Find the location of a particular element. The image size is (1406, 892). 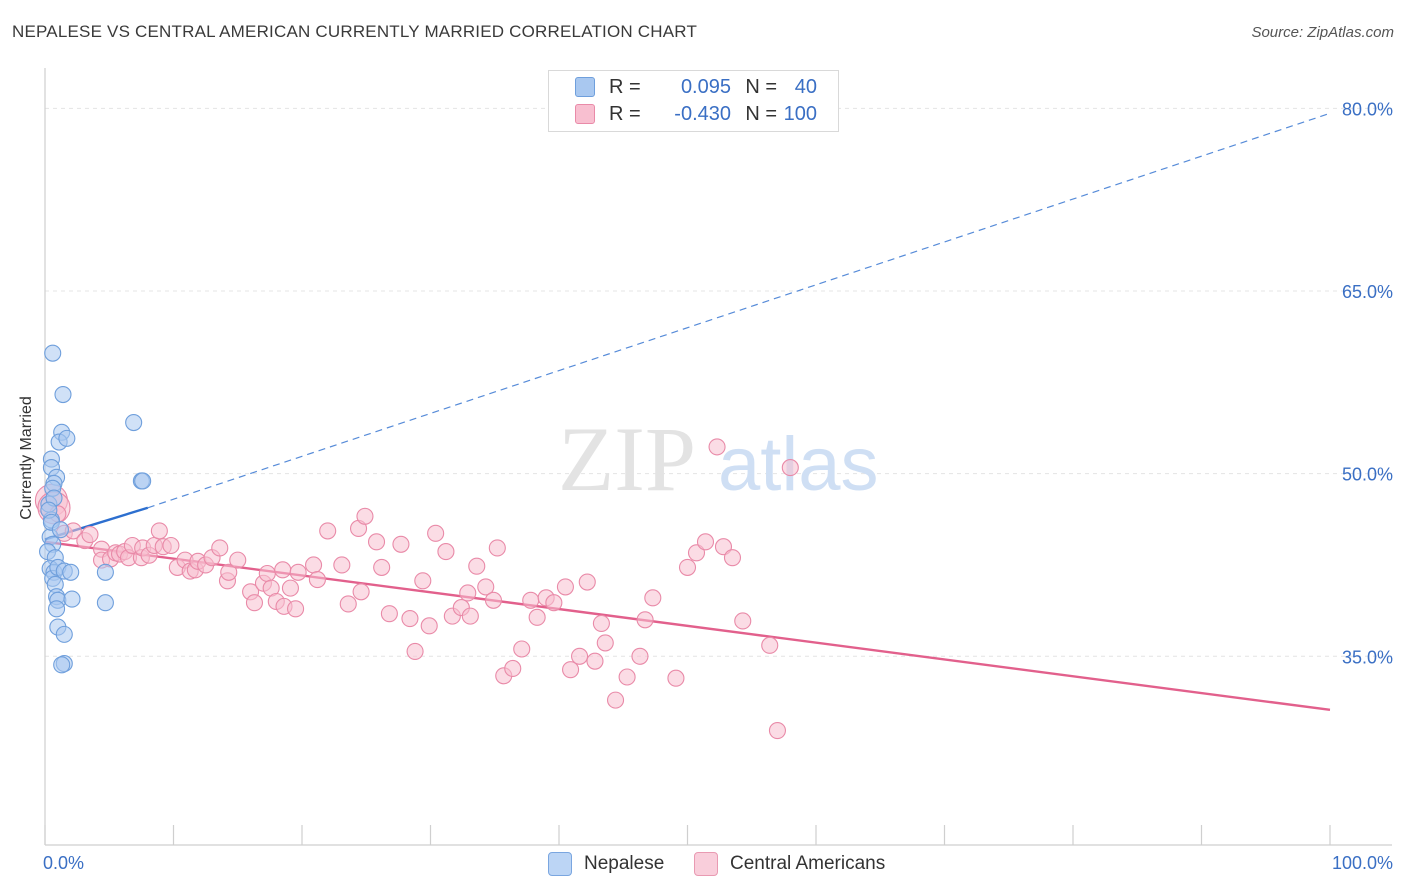

legend-r-value: -0.430 is located at coordinates (702, 113).